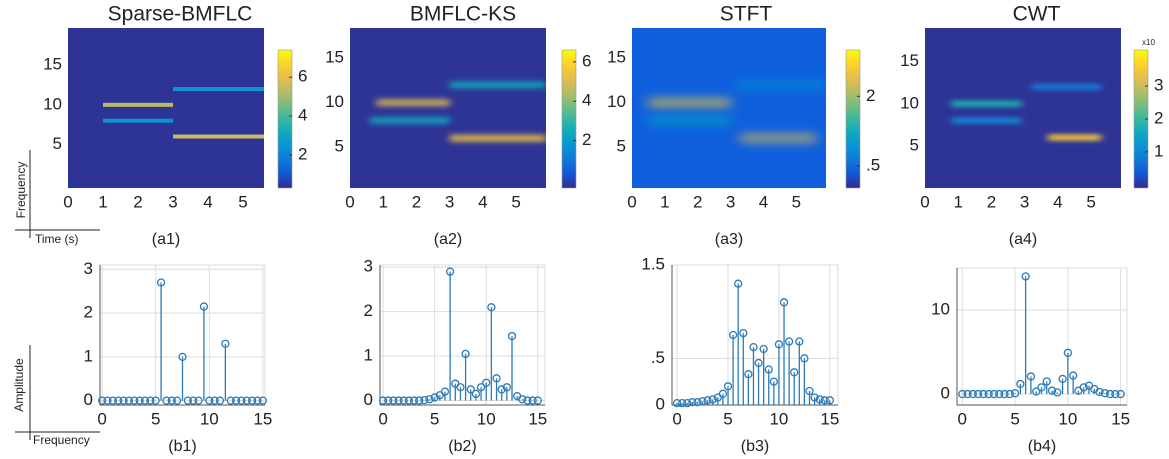 This screenshot has height=459, width=1169. What do you see at coordinates (368, 266) in the screenshot?
I see `y-tick-label: 3` at bounding box center [368, 266].